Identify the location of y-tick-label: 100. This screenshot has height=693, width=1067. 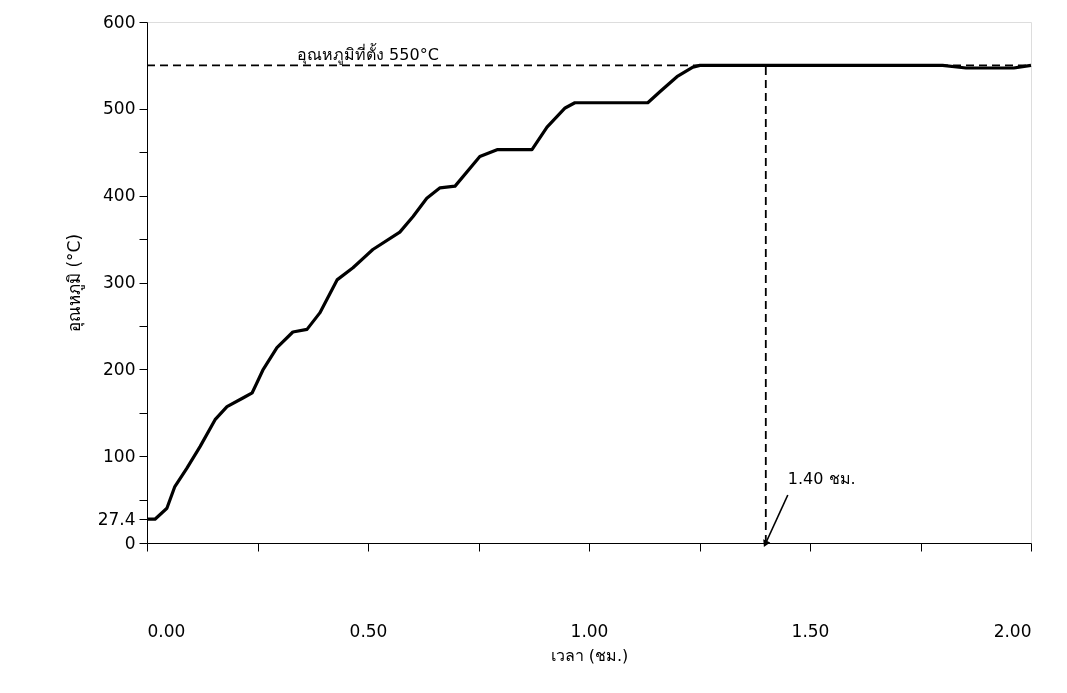
(119, 455).